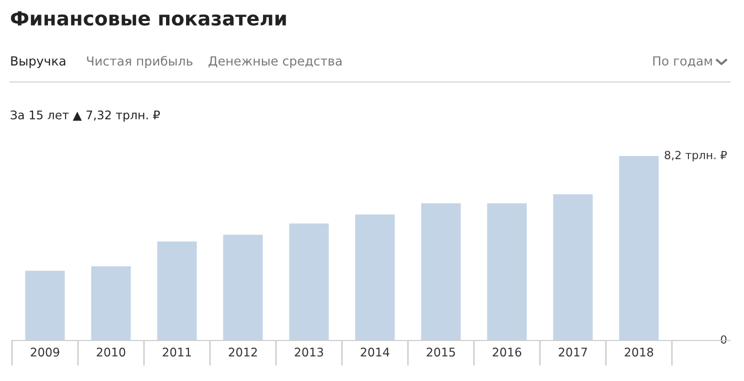  Describe the element at coordinates (148, 18) in the screenshot. I see `chart-title: Финансовые показатели` at that location.